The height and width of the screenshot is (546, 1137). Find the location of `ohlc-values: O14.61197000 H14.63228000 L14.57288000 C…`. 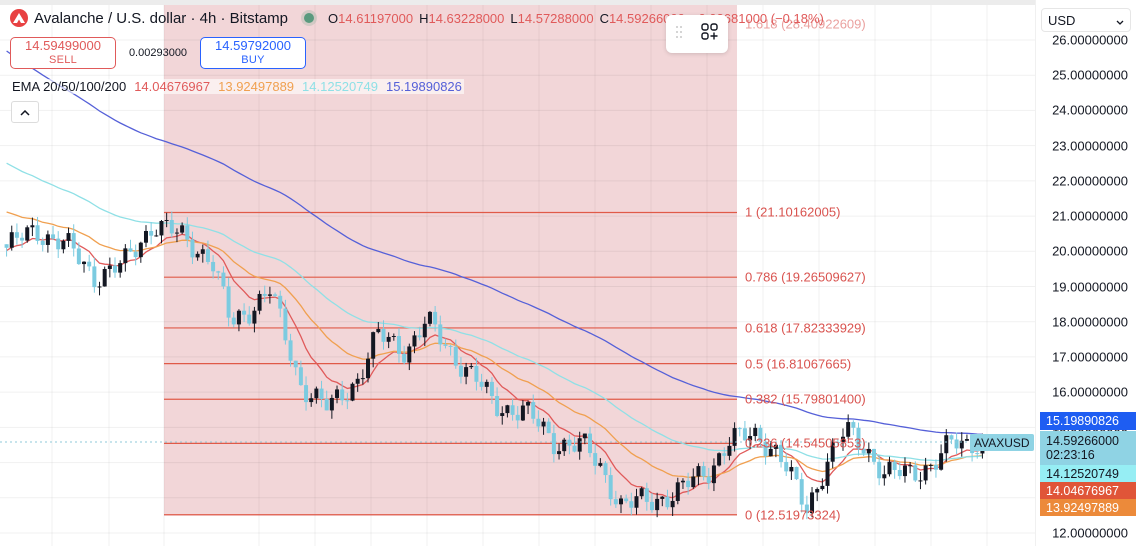

ohlc-values: O14.61197000 H14.63228000 L14.57288000 C… is located at coordinates (576, 18).